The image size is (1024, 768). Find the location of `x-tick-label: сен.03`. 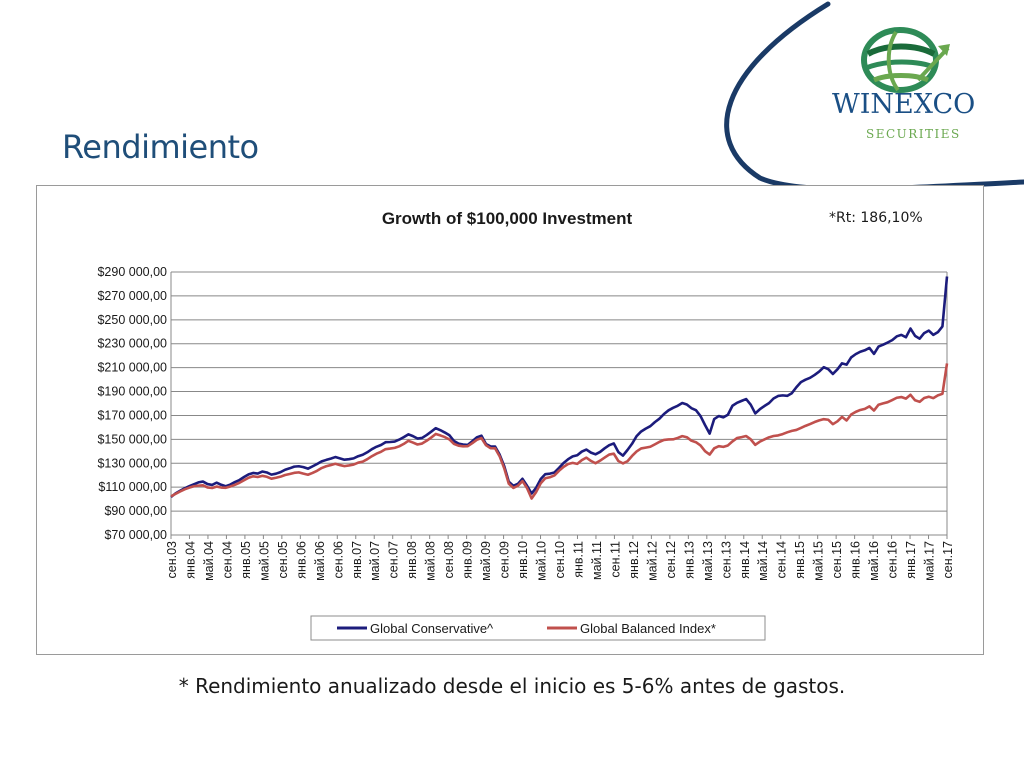

x-tick-label: сен.03 is located at coordinates (172, 560).